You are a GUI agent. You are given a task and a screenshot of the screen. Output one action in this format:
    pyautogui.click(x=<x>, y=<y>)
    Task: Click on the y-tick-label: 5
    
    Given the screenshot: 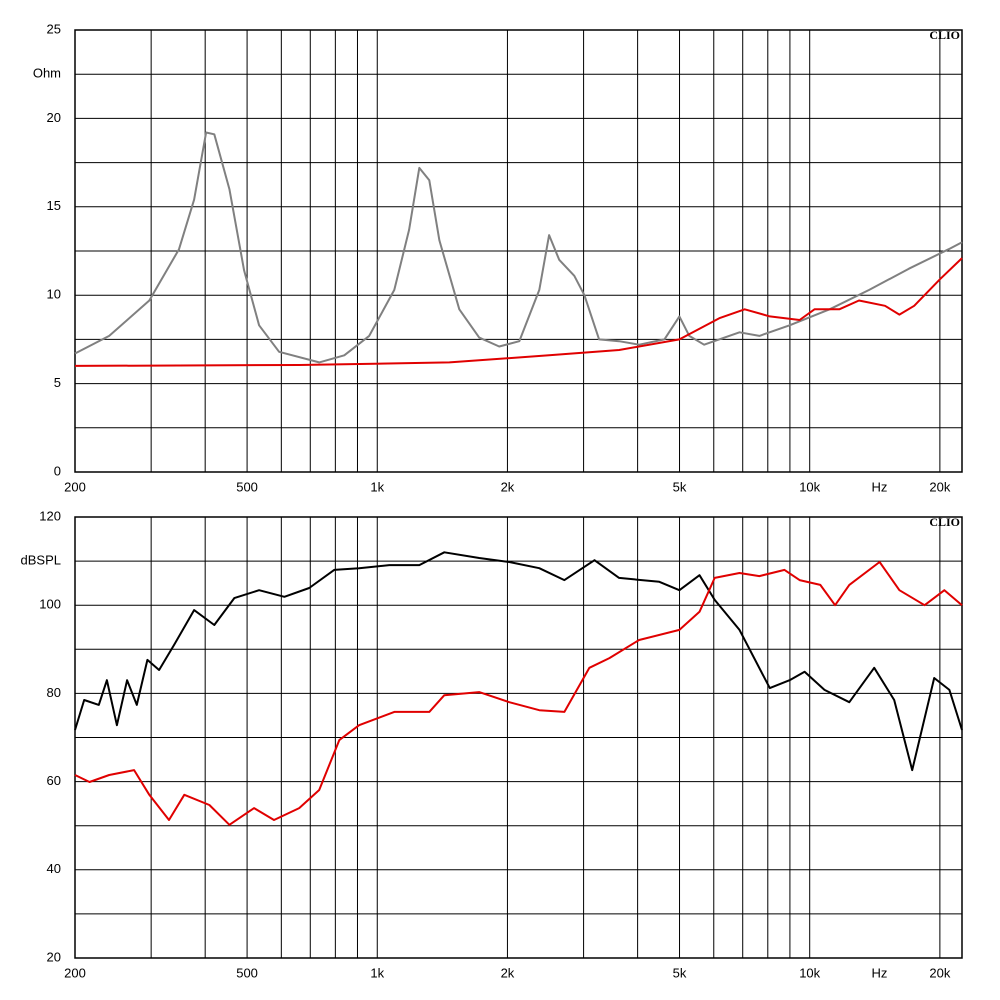 What is the action you would take?
    pyautogui.click(x=57, y=382)
    